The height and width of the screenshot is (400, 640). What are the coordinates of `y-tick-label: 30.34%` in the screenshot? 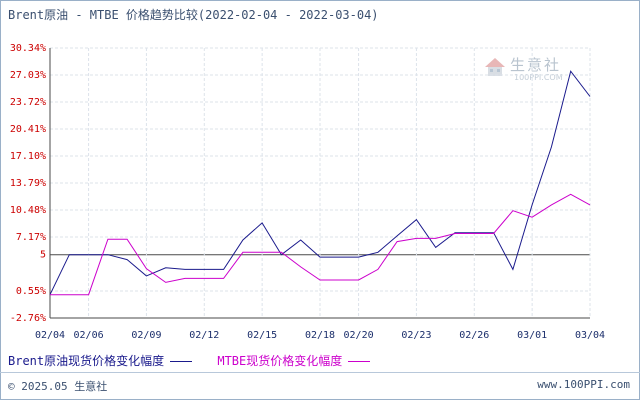 It's located at (28, 48).